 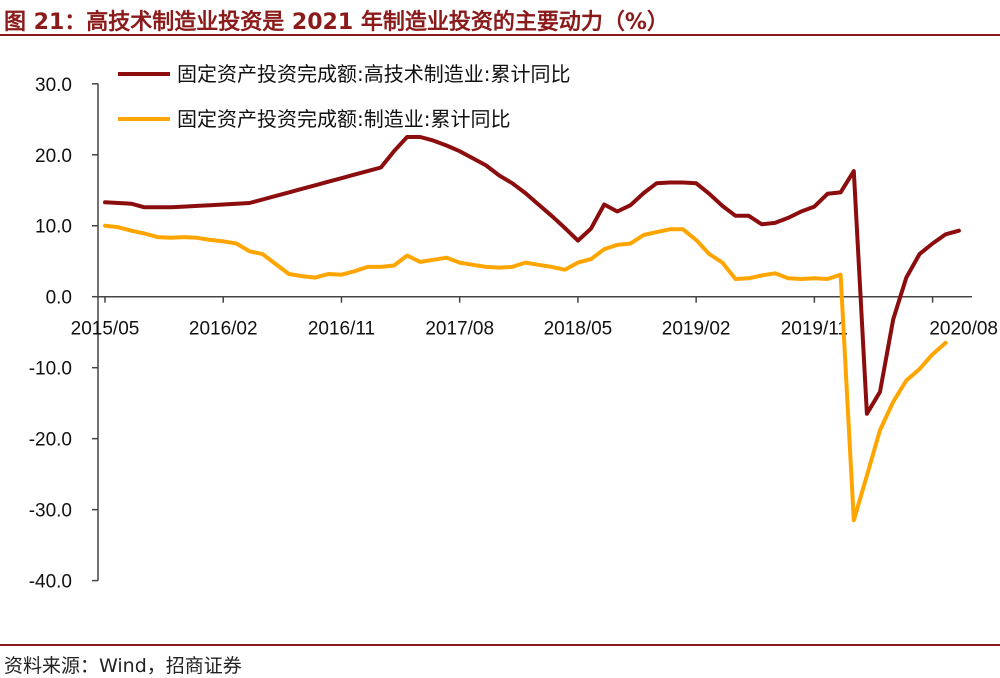 I want to click on x-tick-label: 2019/02, so click(x=696, y=329).